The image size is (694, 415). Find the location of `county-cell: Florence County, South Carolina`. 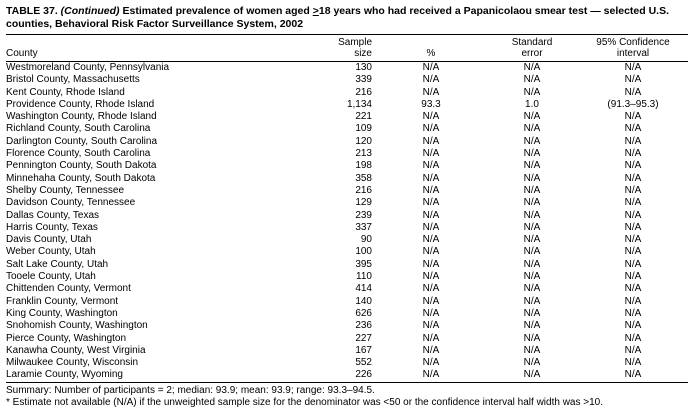

county-cell: Florence County, South Carolina is located at coordinates (78, 154).